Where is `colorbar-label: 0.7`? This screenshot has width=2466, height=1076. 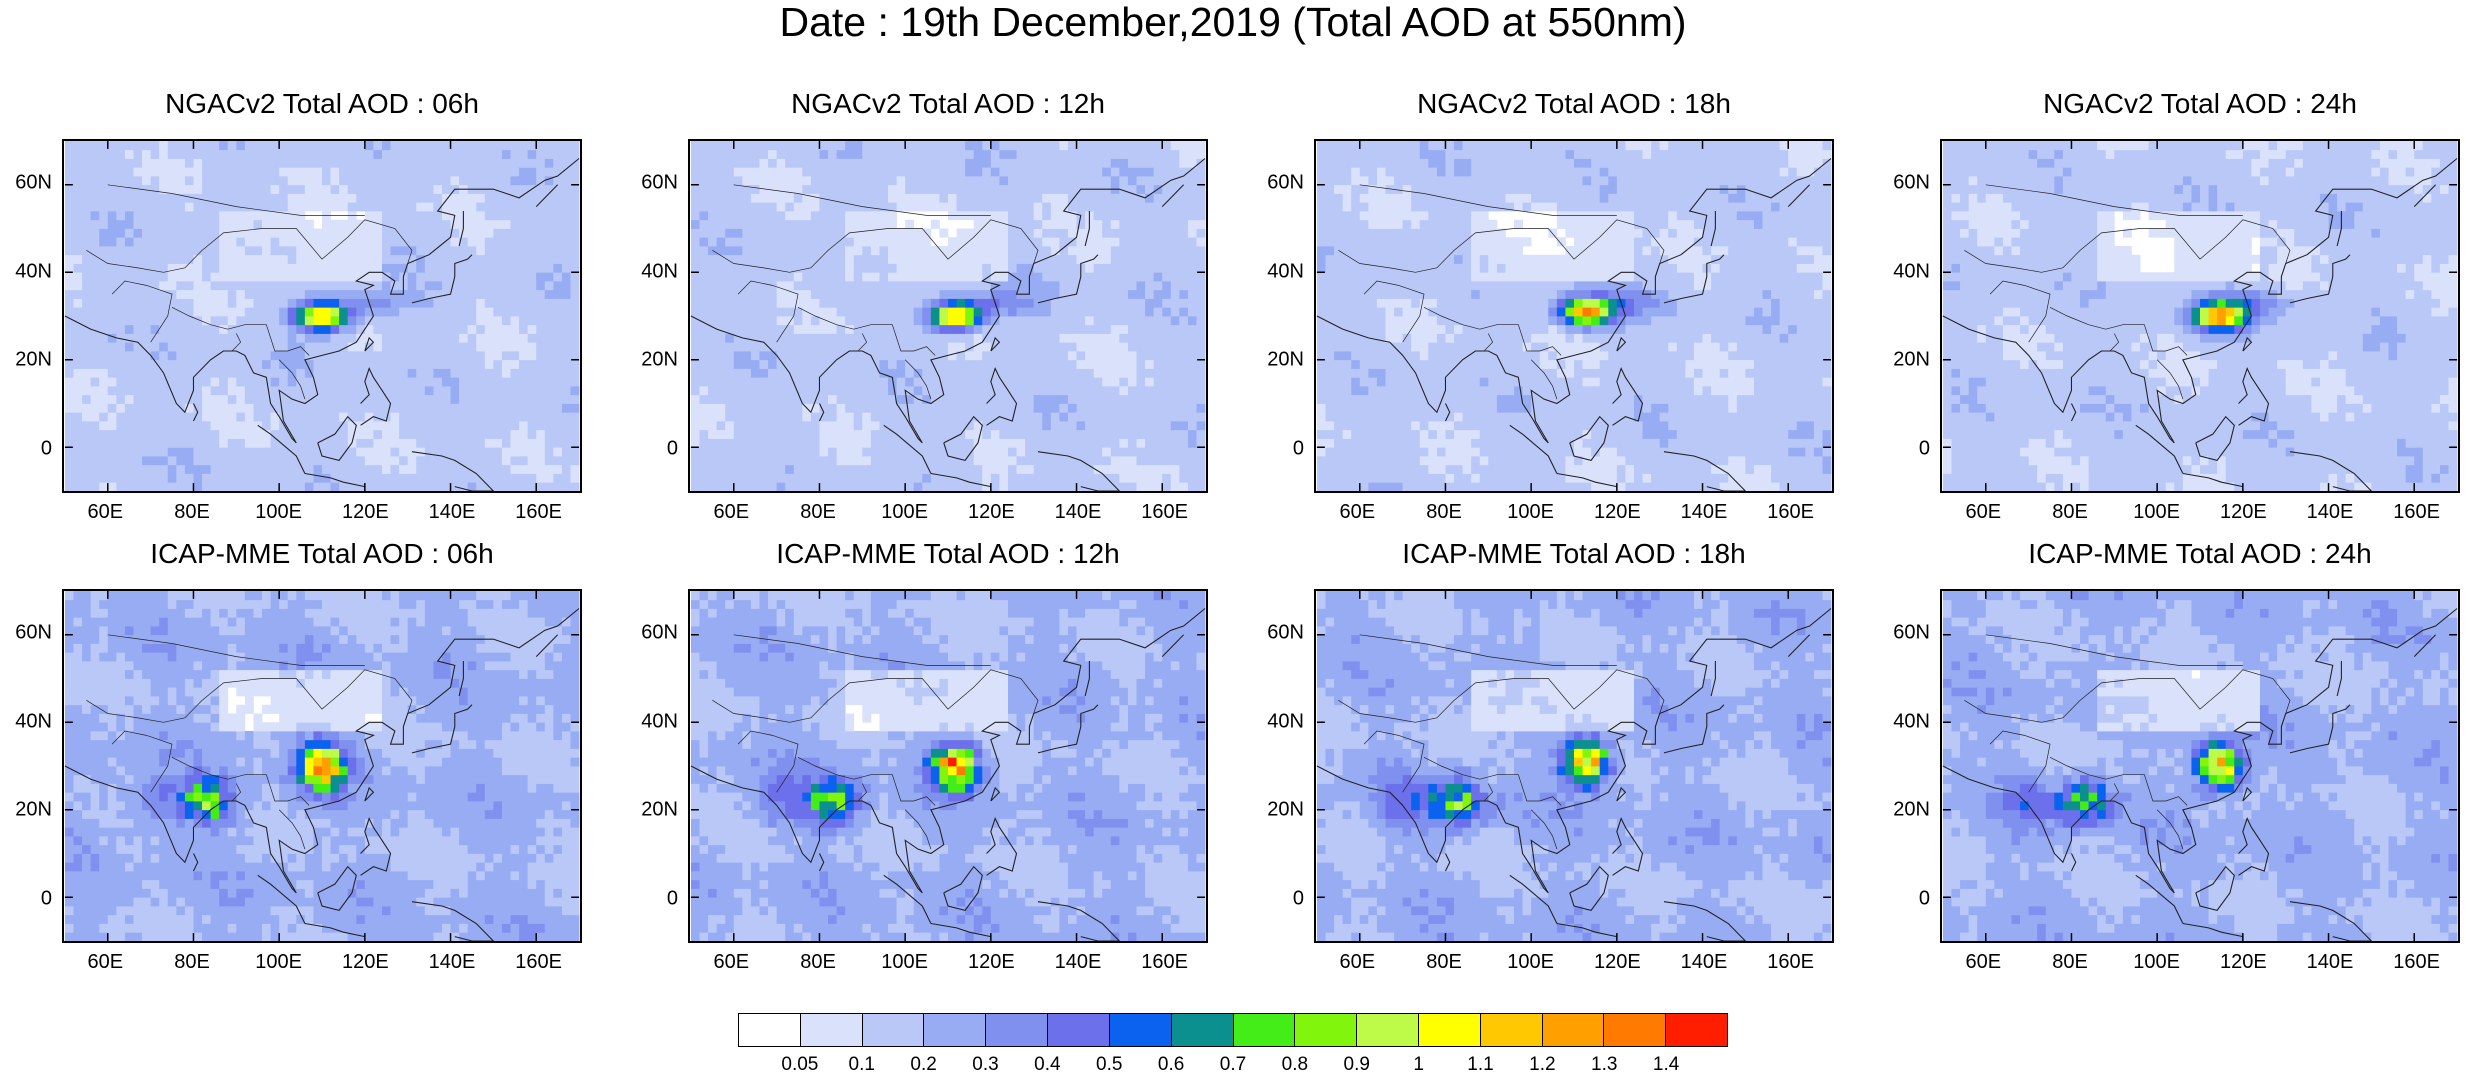 colorbar-label: 0.7 is located at coordinates (1233, 1065).